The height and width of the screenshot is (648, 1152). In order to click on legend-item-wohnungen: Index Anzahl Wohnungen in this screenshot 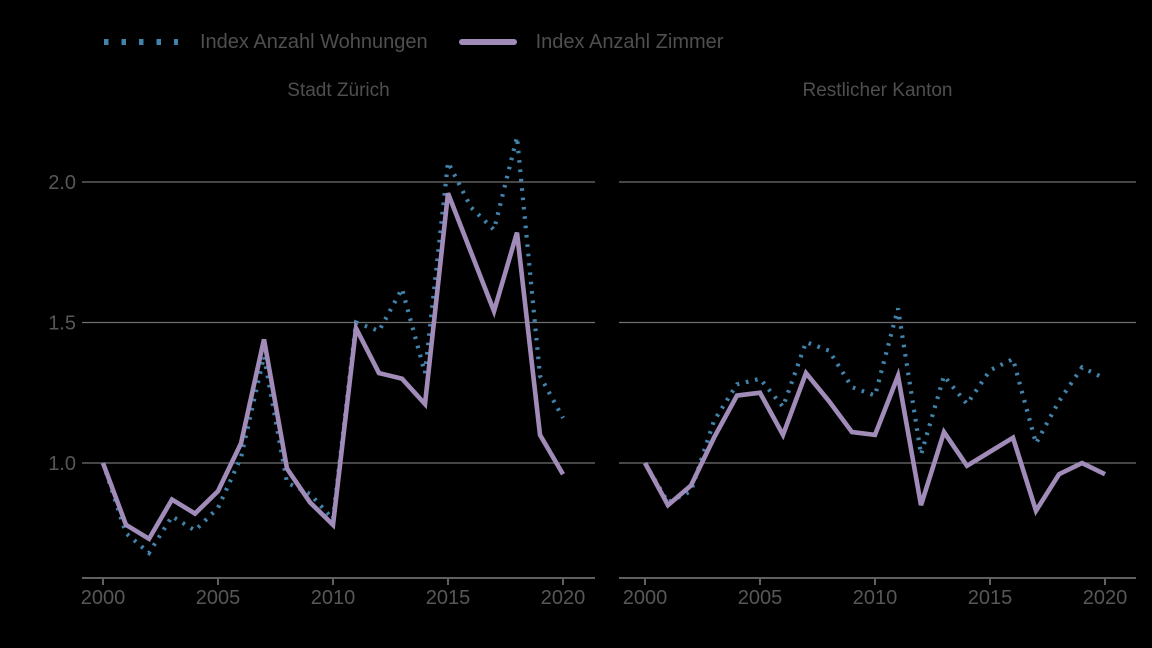, I will do `click(264, 42)`.